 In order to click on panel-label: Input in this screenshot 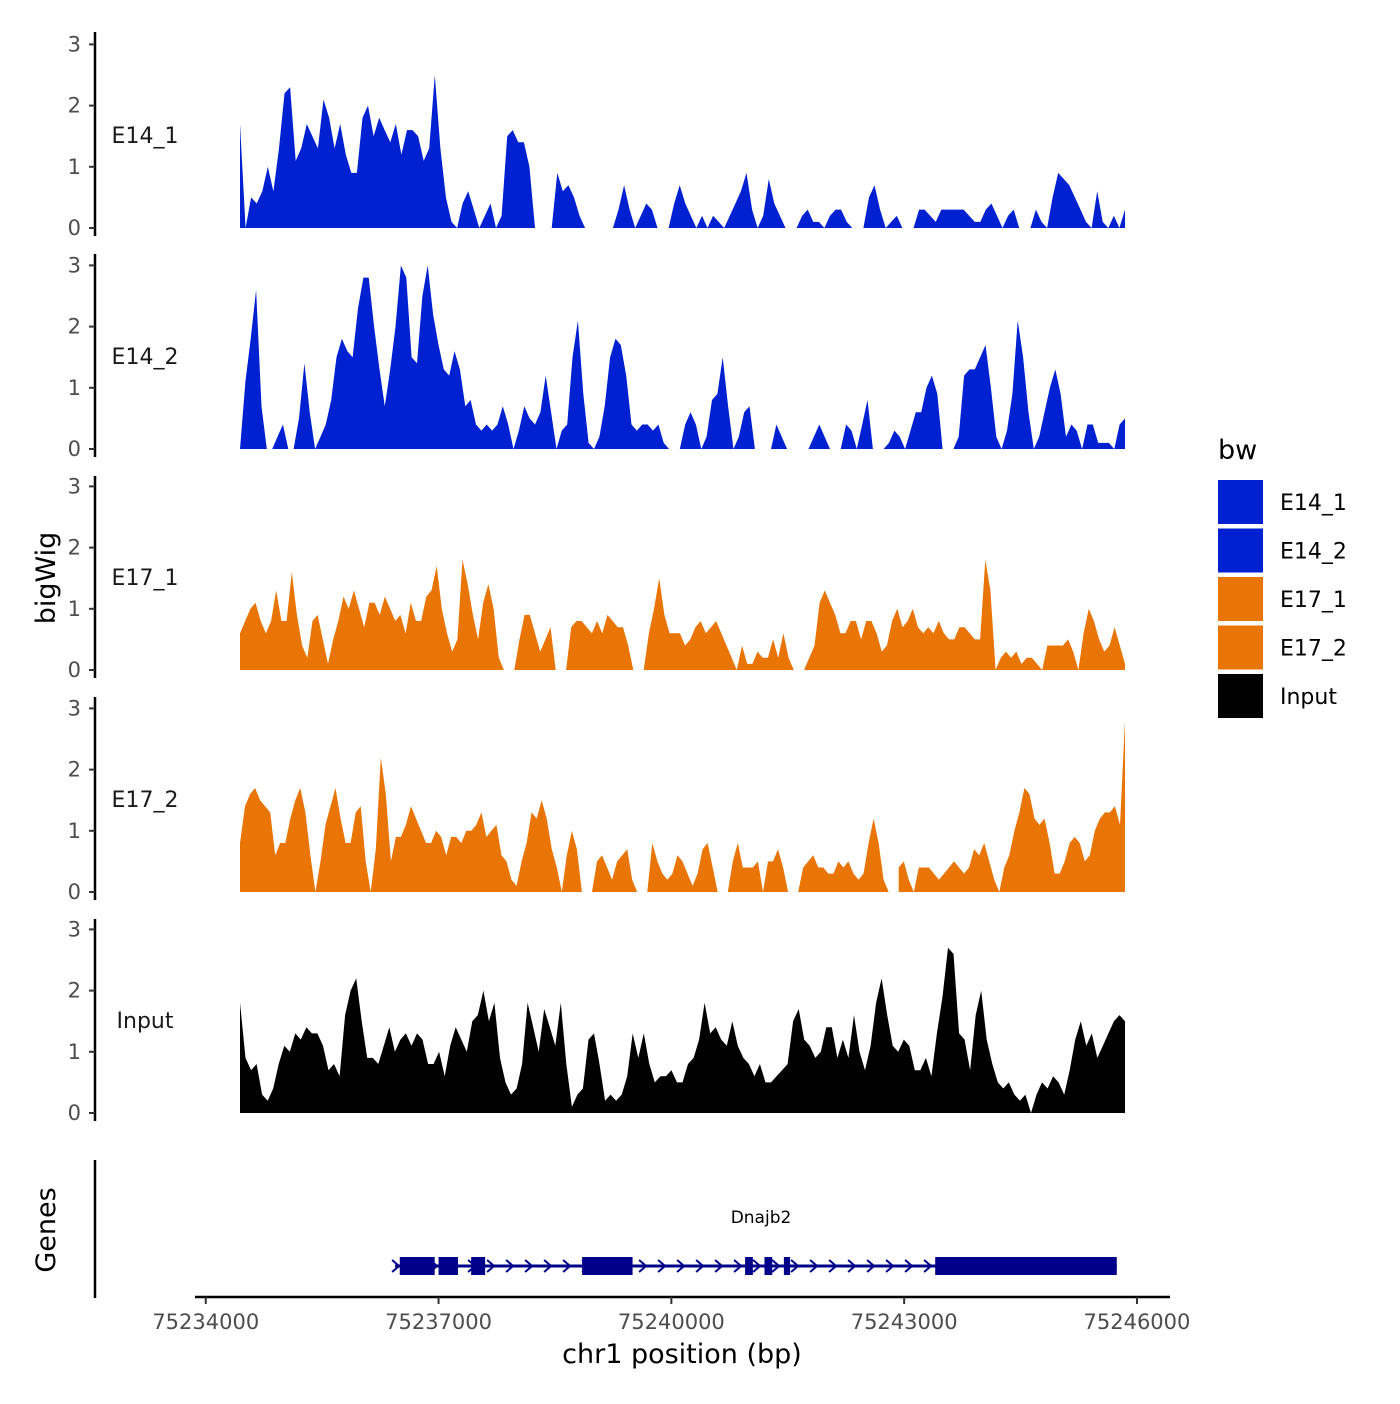, I will do `click(145, 1021)`.